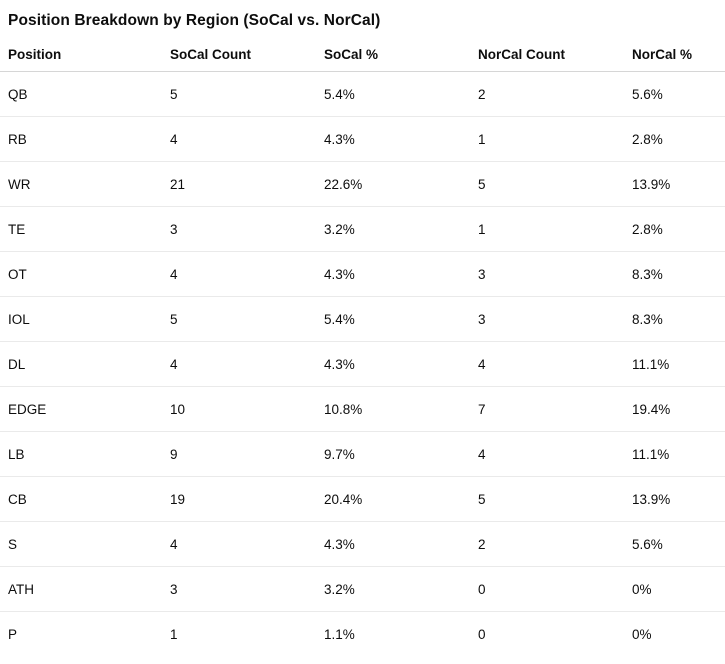  What do you see at coordinates (81, 364) in the screenshot?
I see `position-cell: DL` at bounding box center [81, 364].